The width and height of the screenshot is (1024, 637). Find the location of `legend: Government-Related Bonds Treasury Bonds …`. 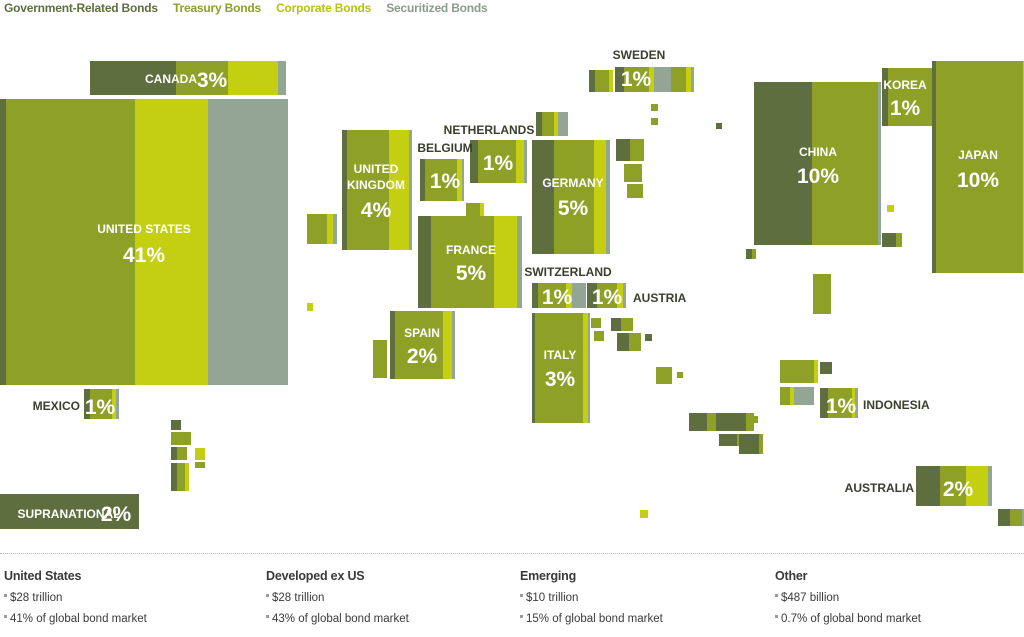

legend: Government-Related Bonds Treasury Bonds … is located at coordinates (252, 8).